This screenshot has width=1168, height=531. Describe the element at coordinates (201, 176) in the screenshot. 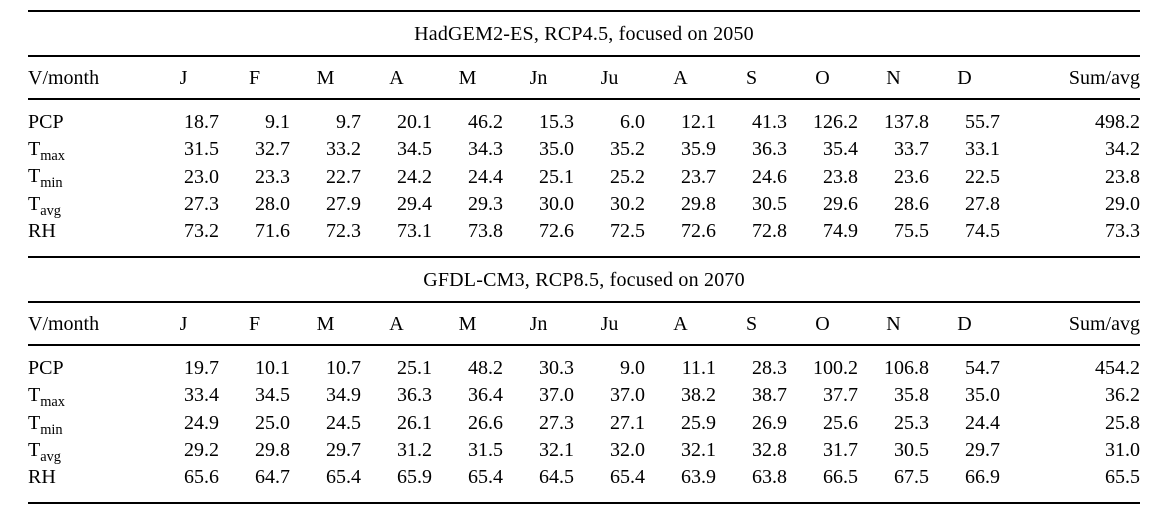

I see `value-cell: 23.0` at that location.